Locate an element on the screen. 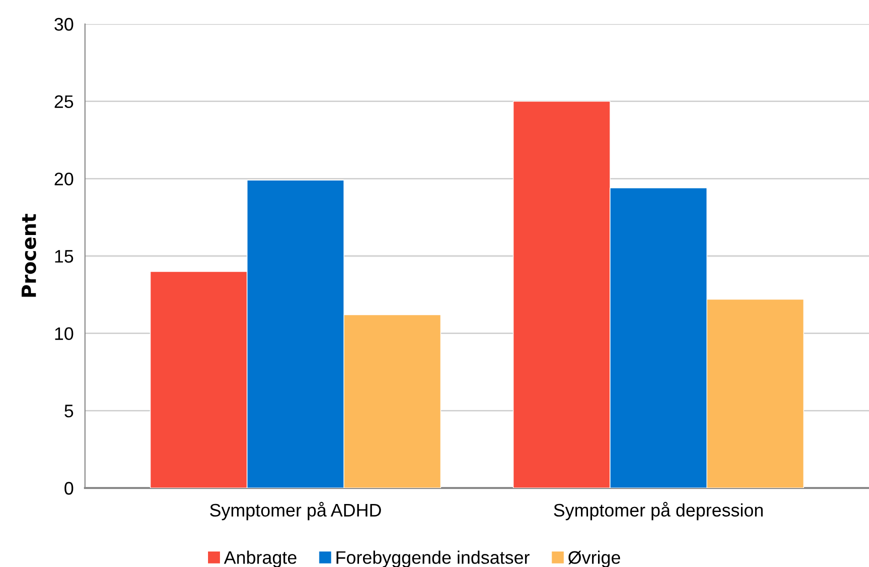  y-tick-label: 30 is located at coordinates (64, 24).